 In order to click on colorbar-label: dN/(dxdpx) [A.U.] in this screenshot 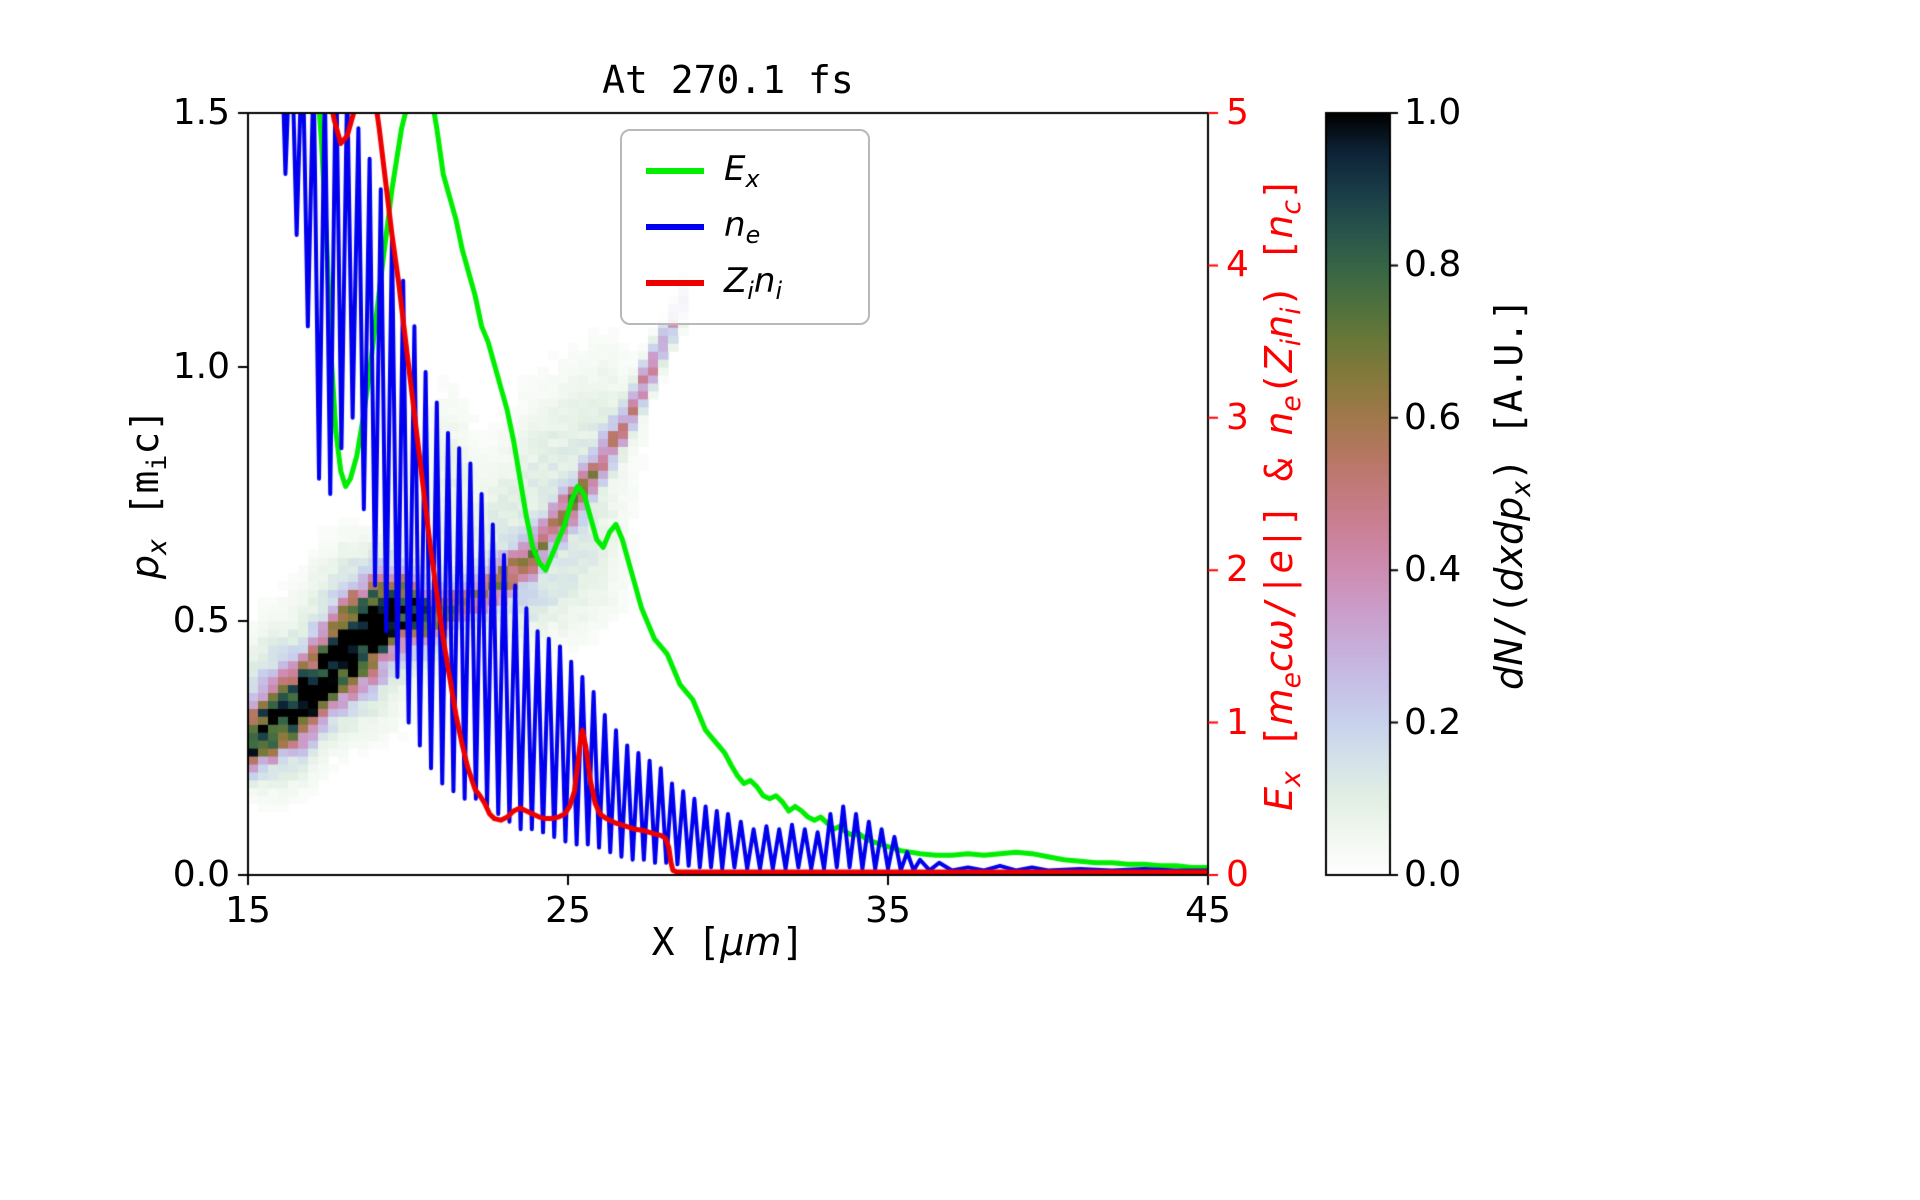, I will do `click(1512, 494)`.